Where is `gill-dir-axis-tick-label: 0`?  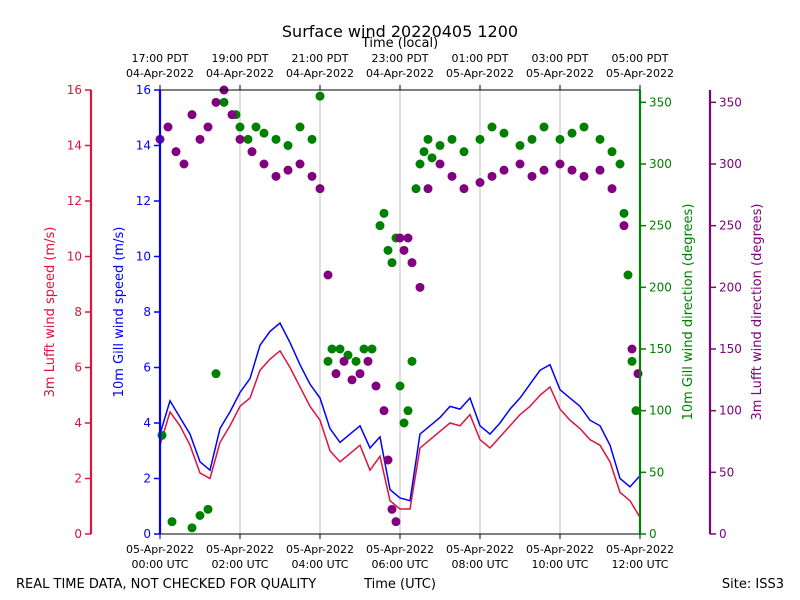 gill-dir-axis-tick-label: 0 is located at coordinates (653, 534).